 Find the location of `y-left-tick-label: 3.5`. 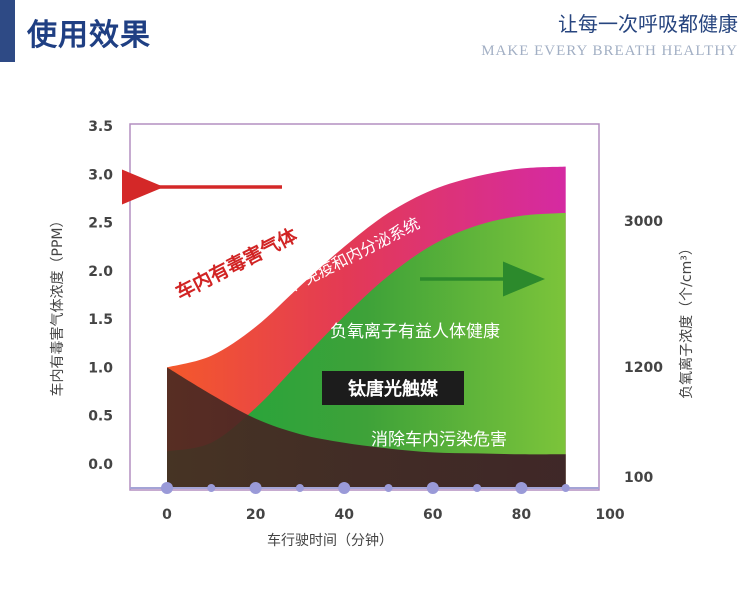

y-left-tick-label: 3.5 is located at coordinates (100, 127).